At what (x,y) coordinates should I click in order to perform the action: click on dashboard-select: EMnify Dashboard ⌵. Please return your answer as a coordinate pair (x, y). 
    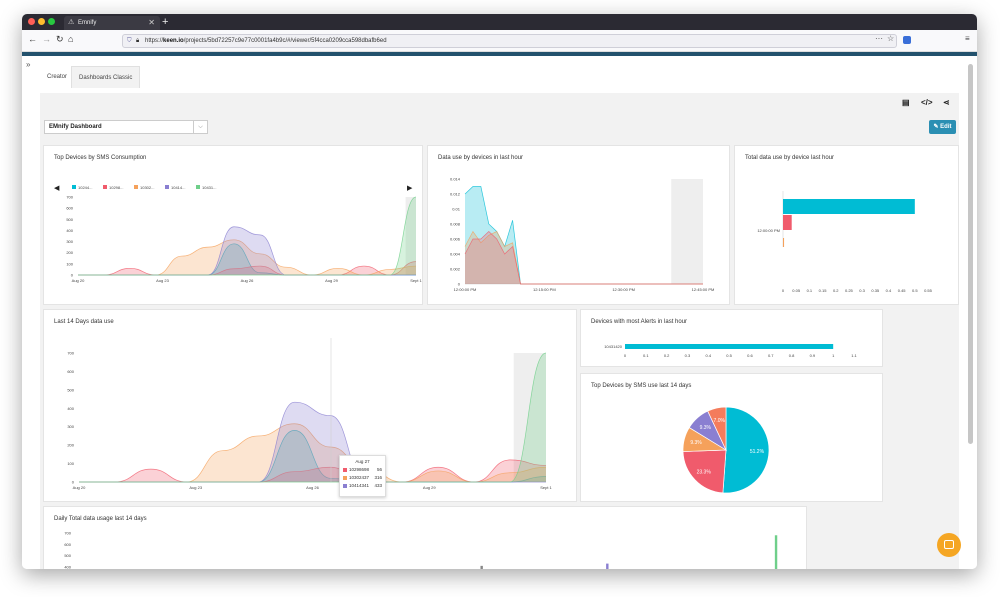
    Looking at the image, I should click on (126, 127).